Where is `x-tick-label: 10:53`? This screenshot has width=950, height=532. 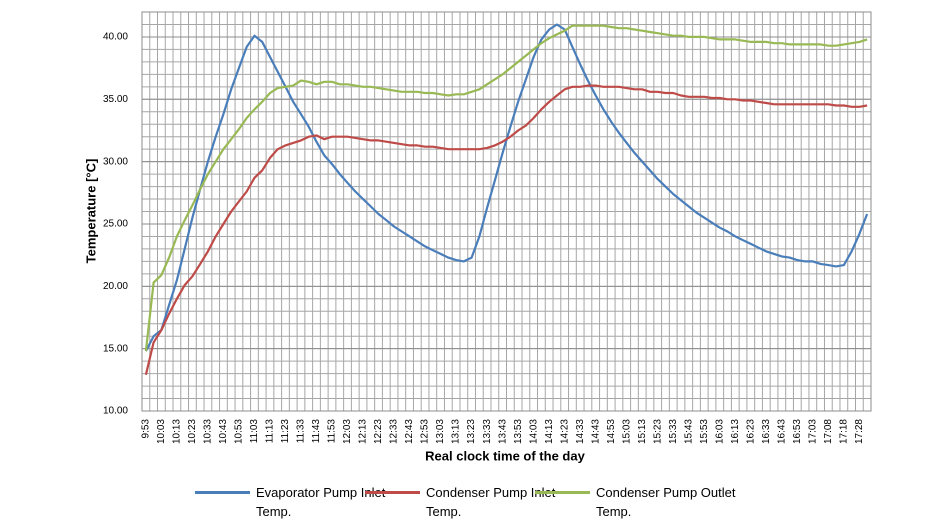 x-tick-label: 10:53 is located at coordinates (239, 431).